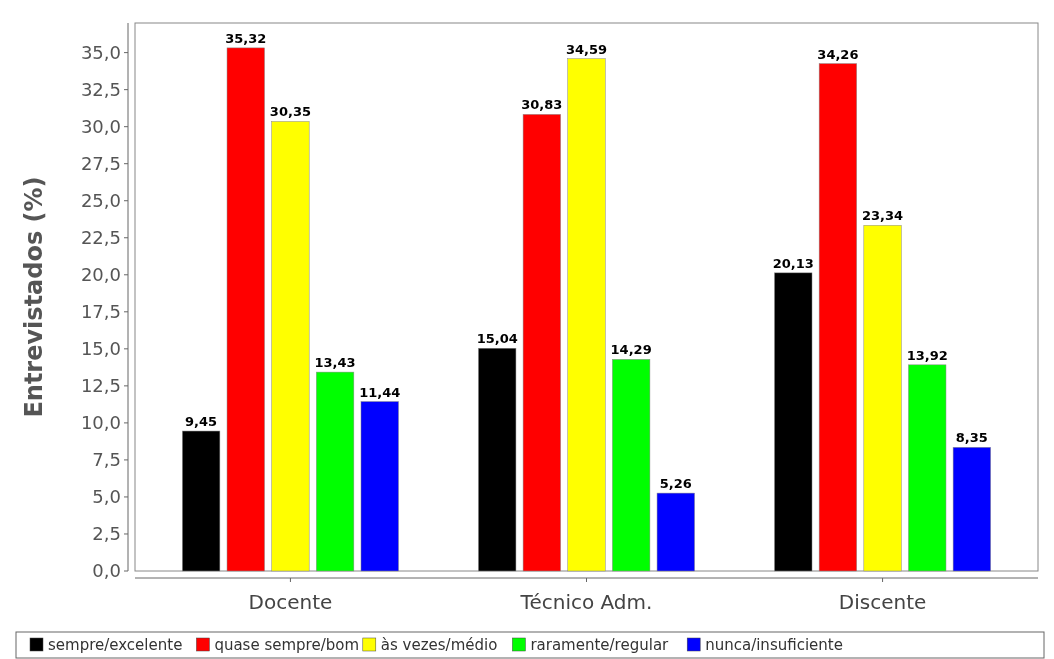 This screenshot has height=659, width=1054. I want to click on x-tick-label: Discente, so click(882, 602).